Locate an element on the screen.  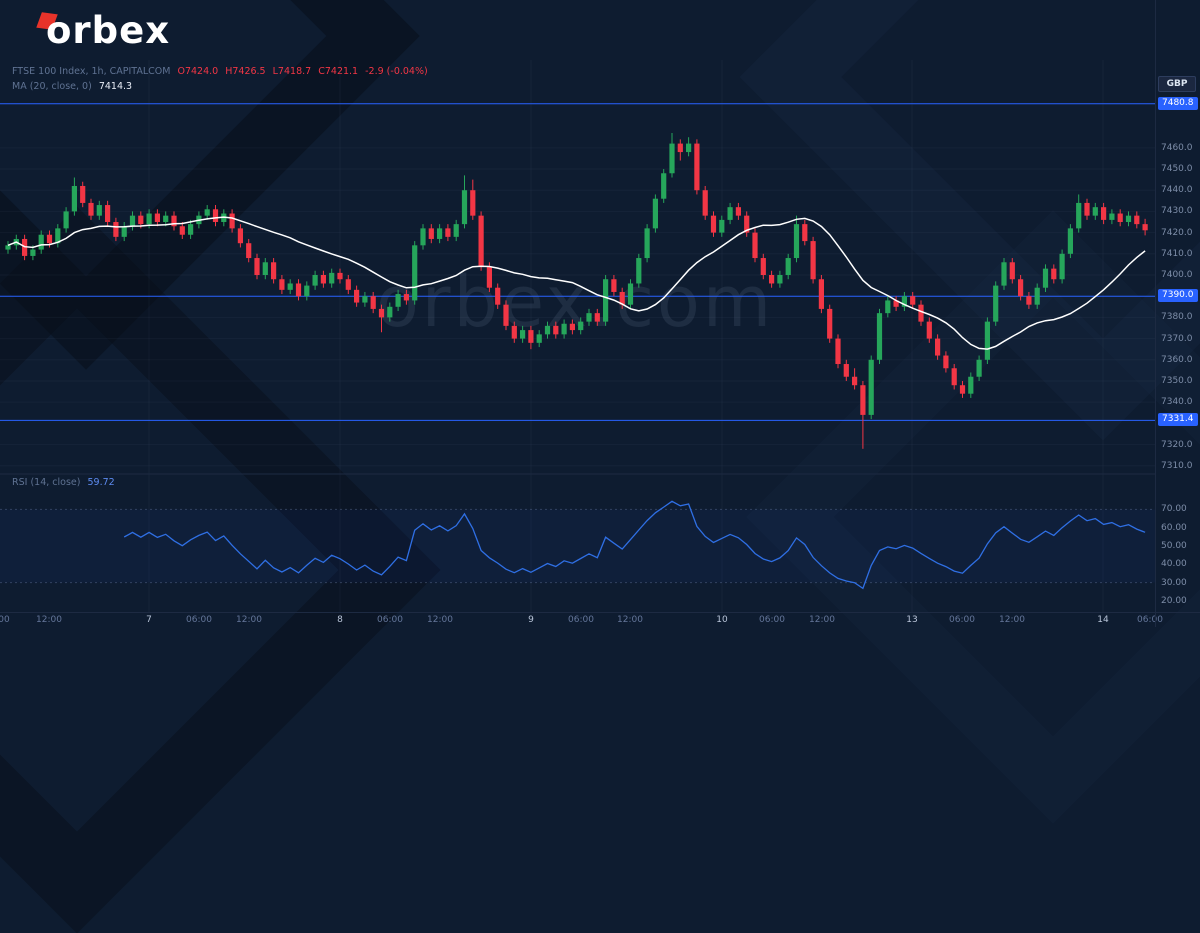
price-tick-label: 7320.0 is located at coordinates (1177, 444).